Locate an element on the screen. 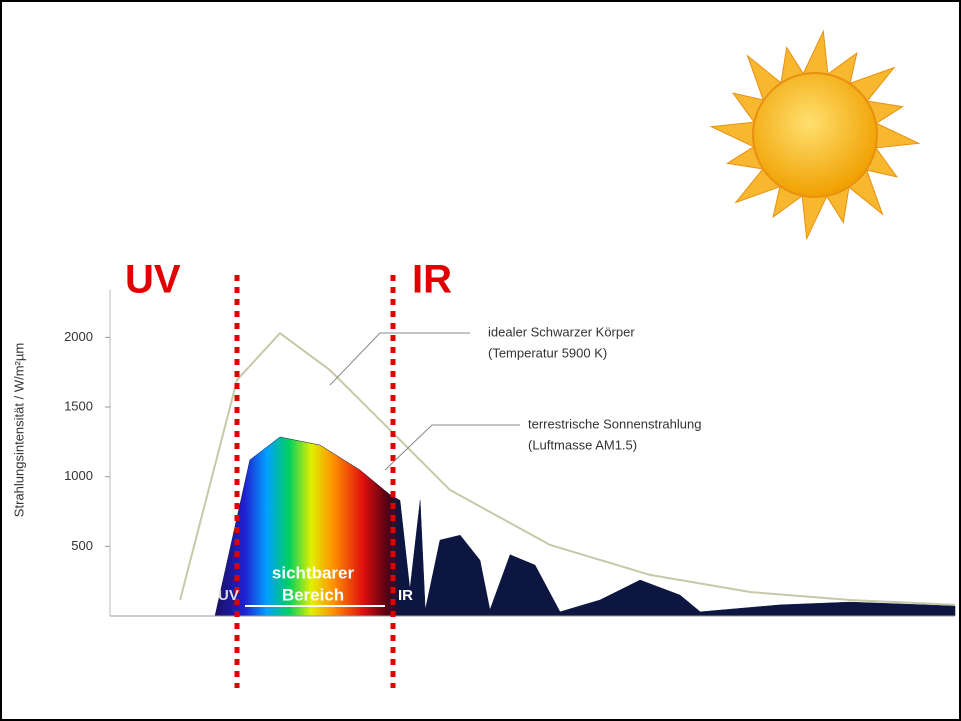 The image size is (961, 721). annotation: (Temperatur 5900 K) is located at coordinates (547, 352).